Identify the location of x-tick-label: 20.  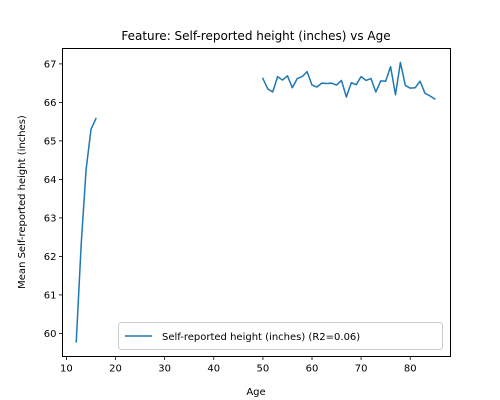
(115, 369).